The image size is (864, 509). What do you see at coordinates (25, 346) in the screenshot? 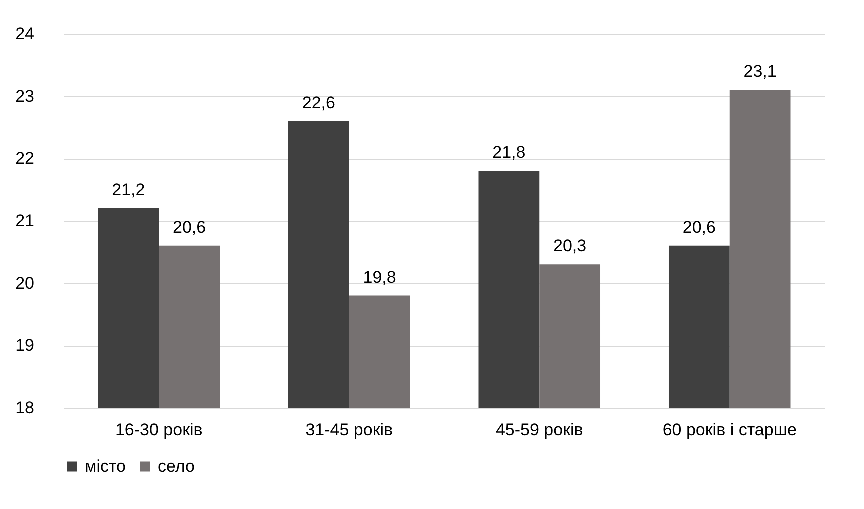
I see `y-tick-label: 19` at bounding box center [25, 346].